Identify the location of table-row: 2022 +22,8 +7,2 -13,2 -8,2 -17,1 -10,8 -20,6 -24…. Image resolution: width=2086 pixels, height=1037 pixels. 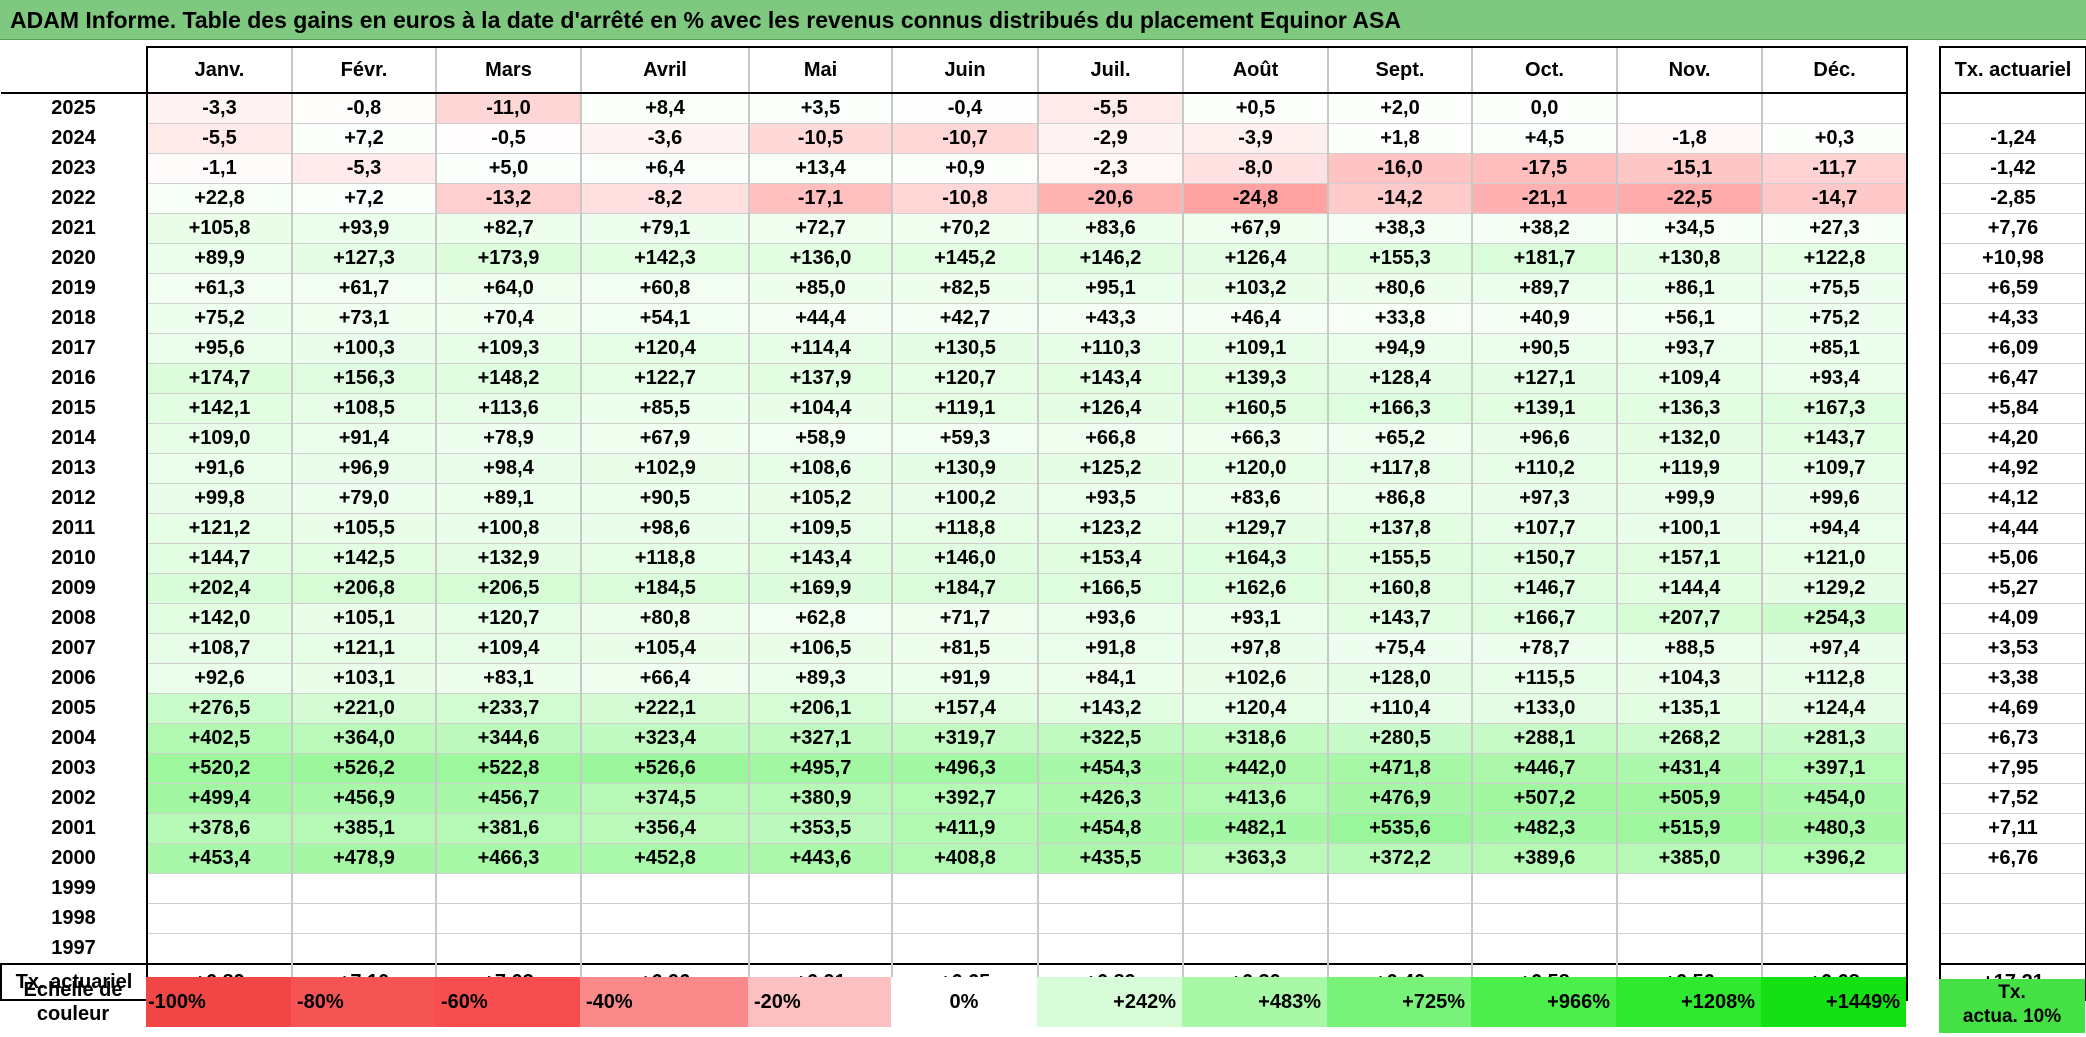
(954, 198).